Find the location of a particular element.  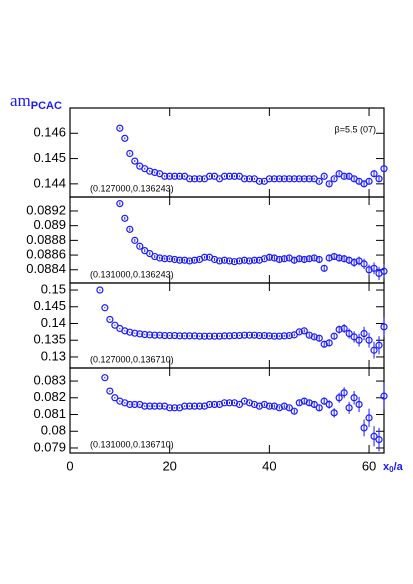

y-tick-label: 0.145 is located at coordinates (49, 305).